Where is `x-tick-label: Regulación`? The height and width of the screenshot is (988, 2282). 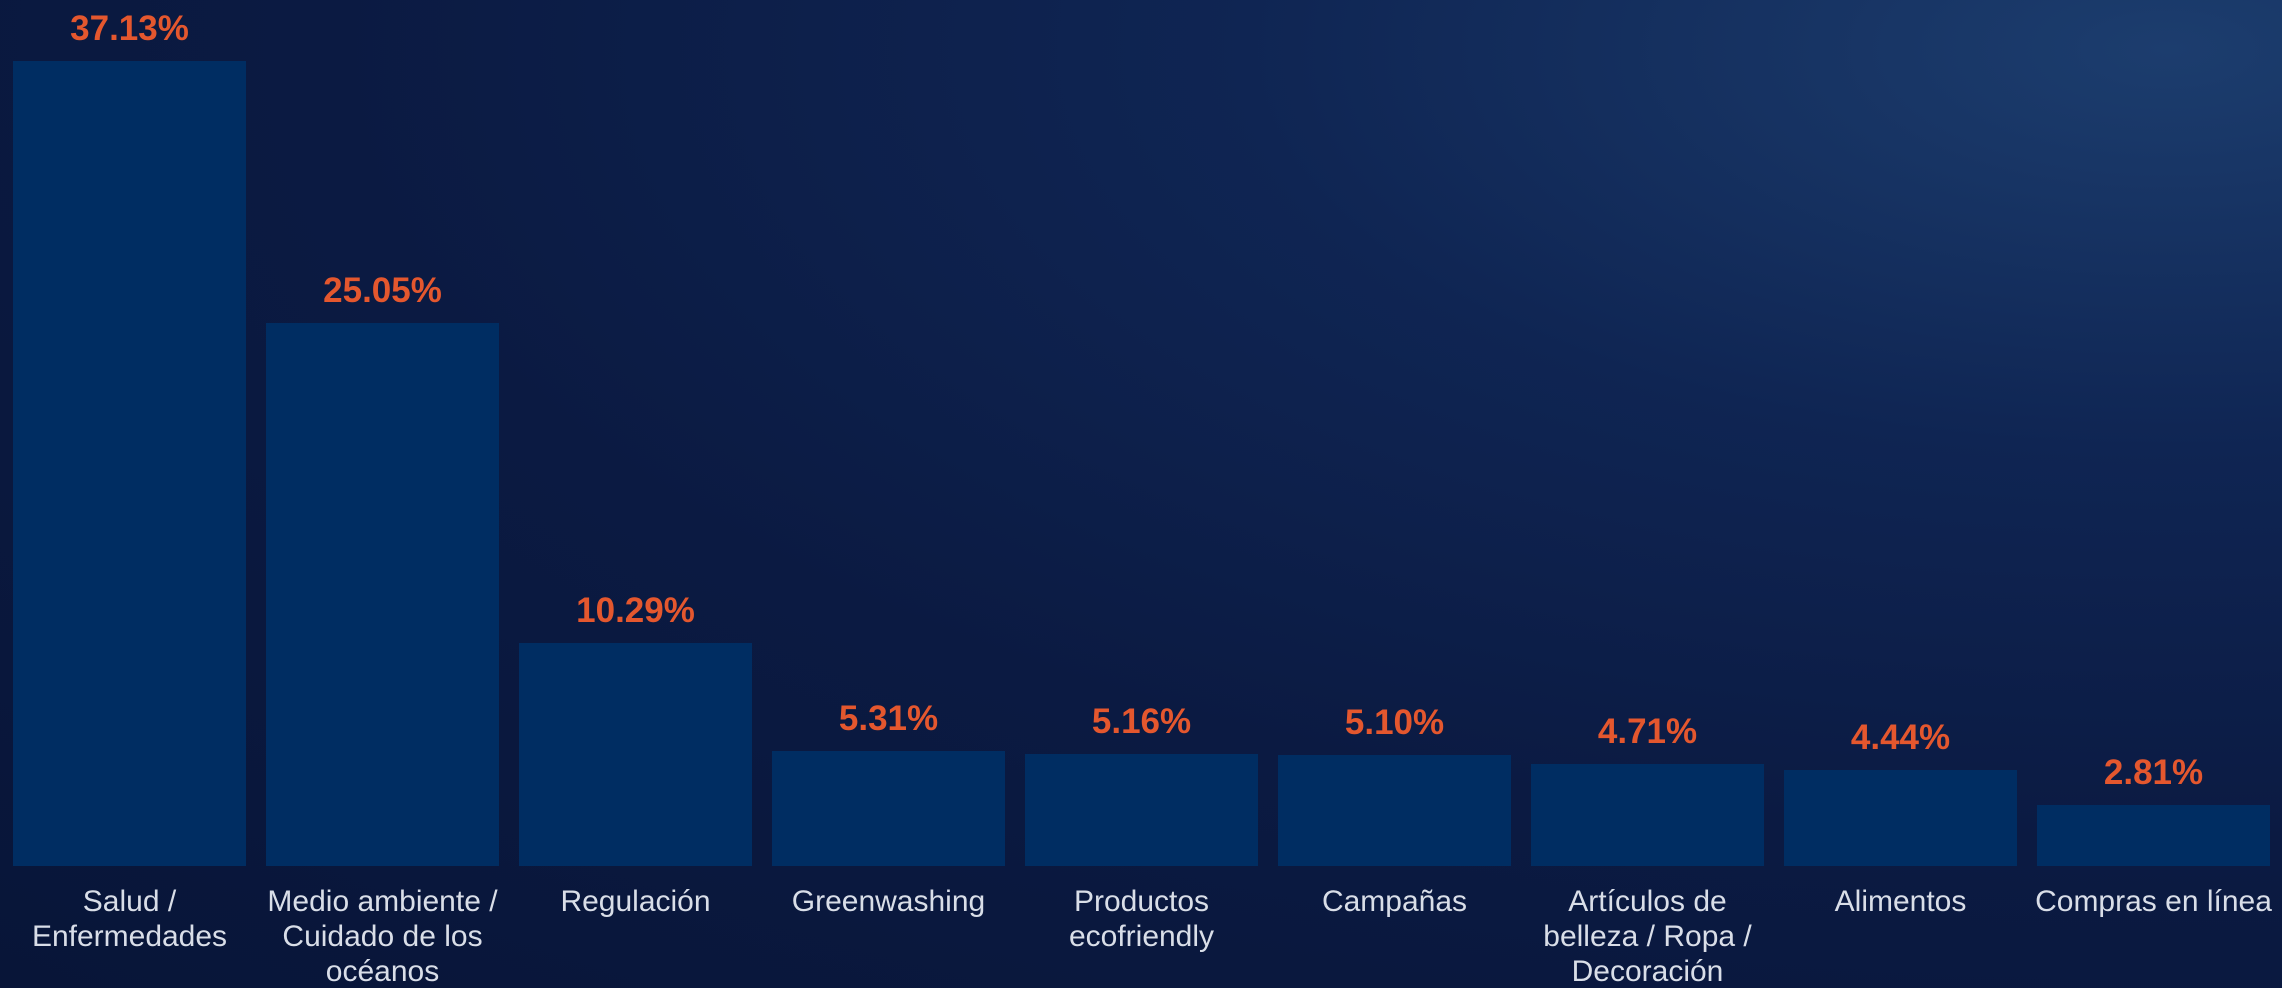
x-tick-label: Regulación is located at coordinates (635, 901).